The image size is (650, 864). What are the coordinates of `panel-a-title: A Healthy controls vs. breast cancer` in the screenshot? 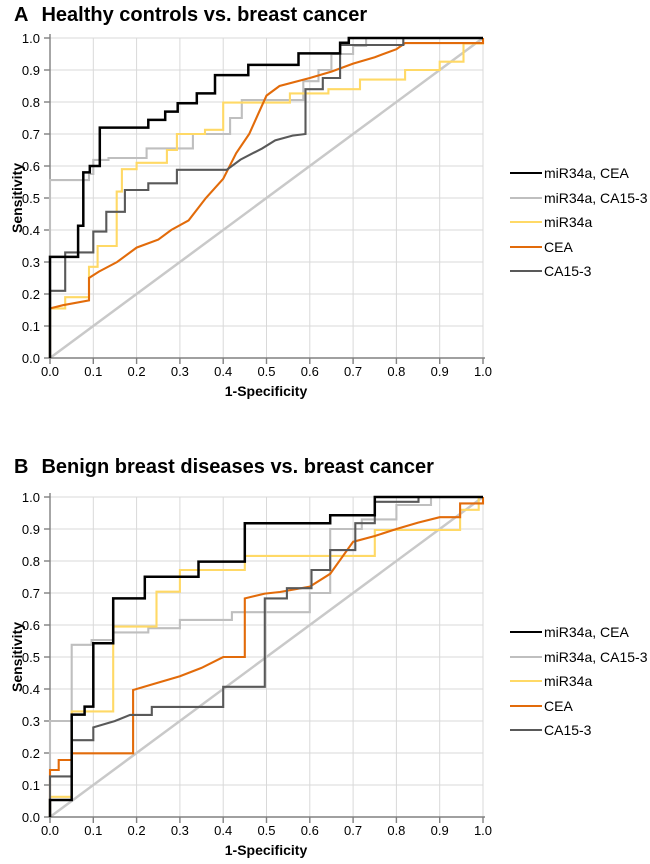 It's located at (190, 15).